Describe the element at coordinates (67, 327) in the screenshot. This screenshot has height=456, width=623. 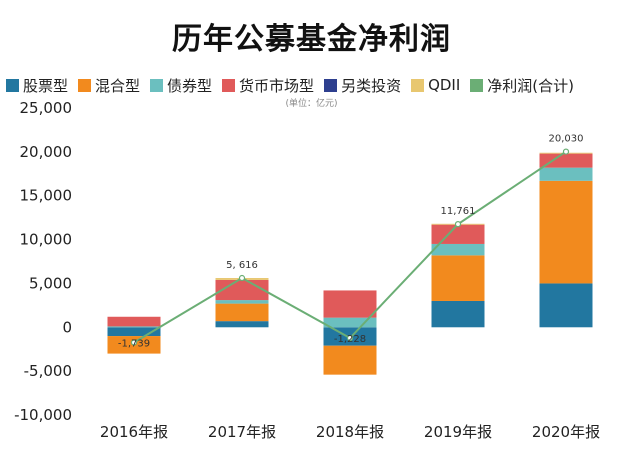
I see `y-tick-label: 0` at that location.